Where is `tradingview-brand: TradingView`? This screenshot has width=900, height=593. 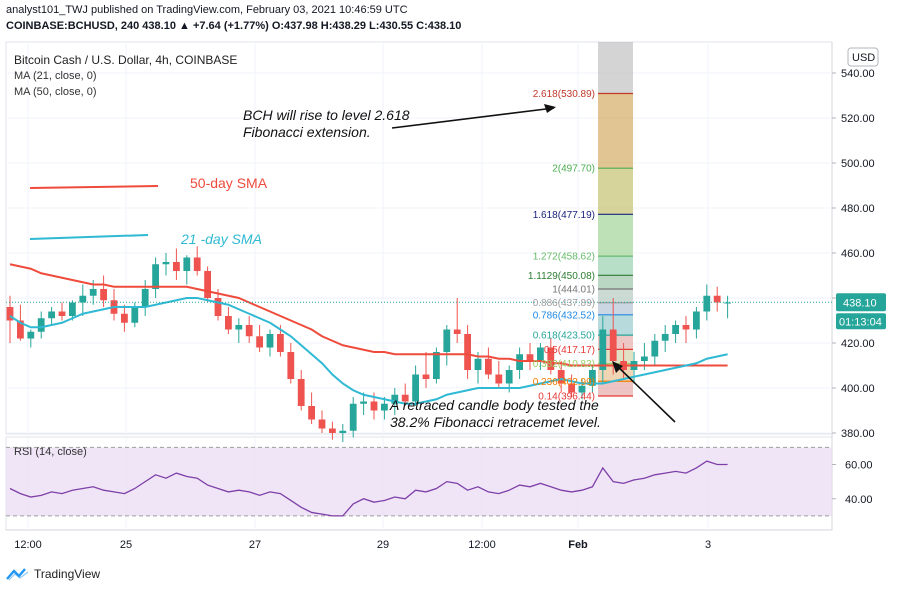
tradingview-brand: TradingView is located at coordinates (67, 574).